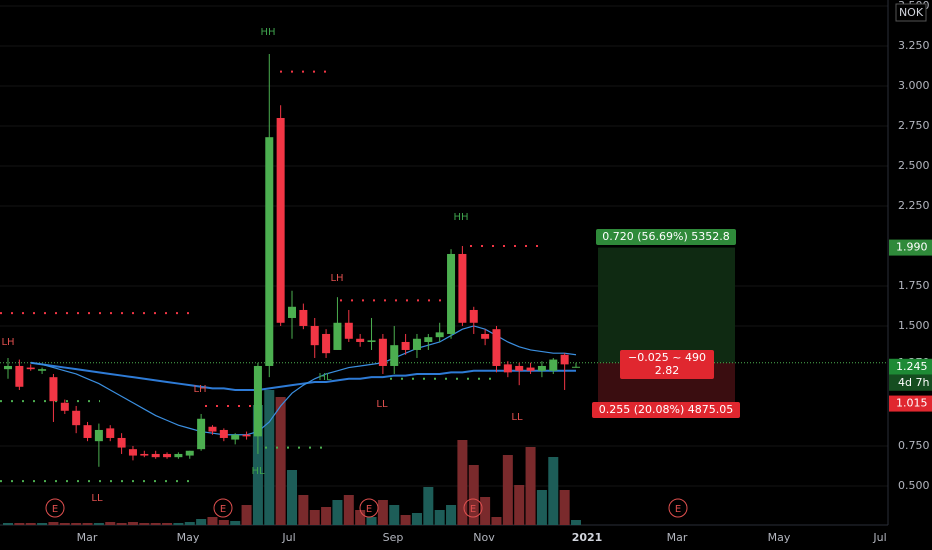 This screenshot has width=932, height=550. What do you see at coordinates (288, 537) in the screenshot?
I see `x-tick-label: Jul` at bounding box center [288, 537].